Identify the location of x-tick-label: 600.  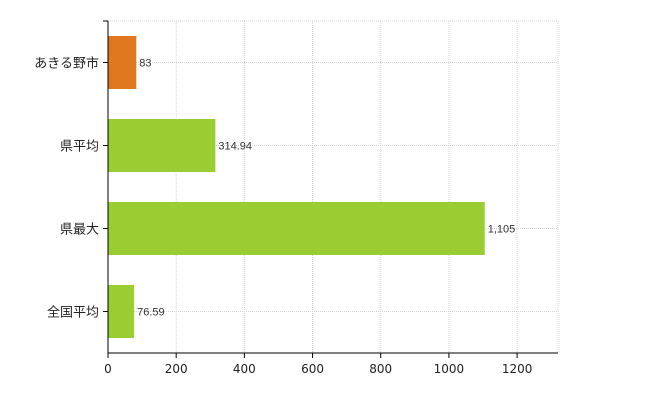
(312, 369).